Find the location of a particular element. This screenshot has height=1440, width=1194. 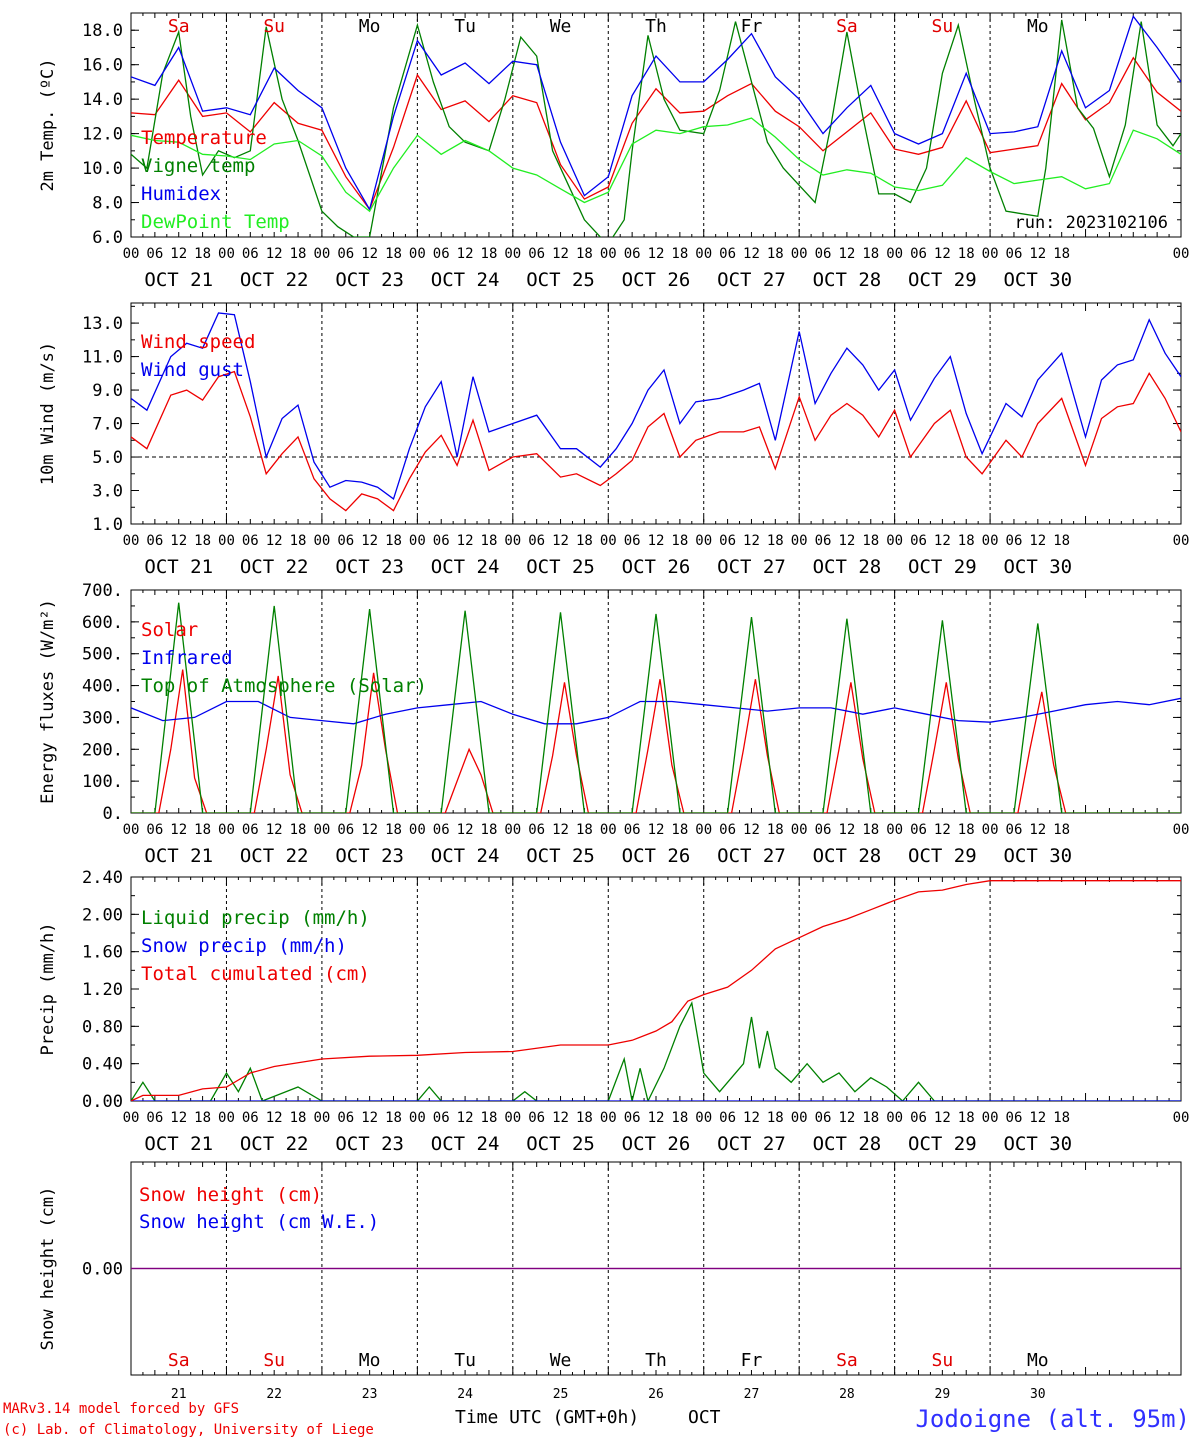

legend-entry: Top of Atmosphere (Solar) is located at coordinates (284, 686).